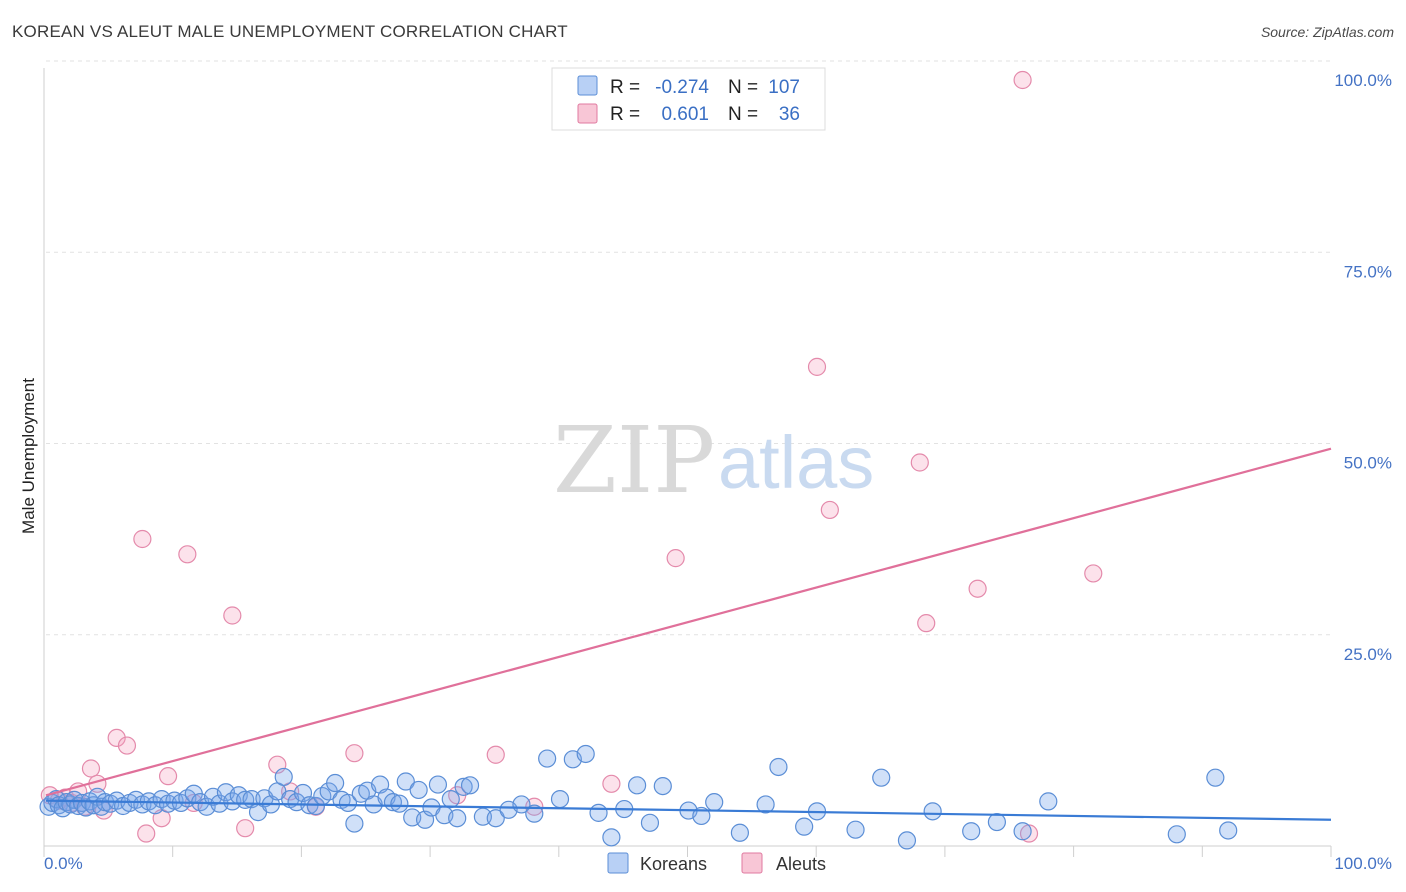 The width and height of the screenshot is (1406, 892). Describe the element at coordinates (1368, 271) in the screenshot. I see `y-tick-label-2: 75.0%` at that location.